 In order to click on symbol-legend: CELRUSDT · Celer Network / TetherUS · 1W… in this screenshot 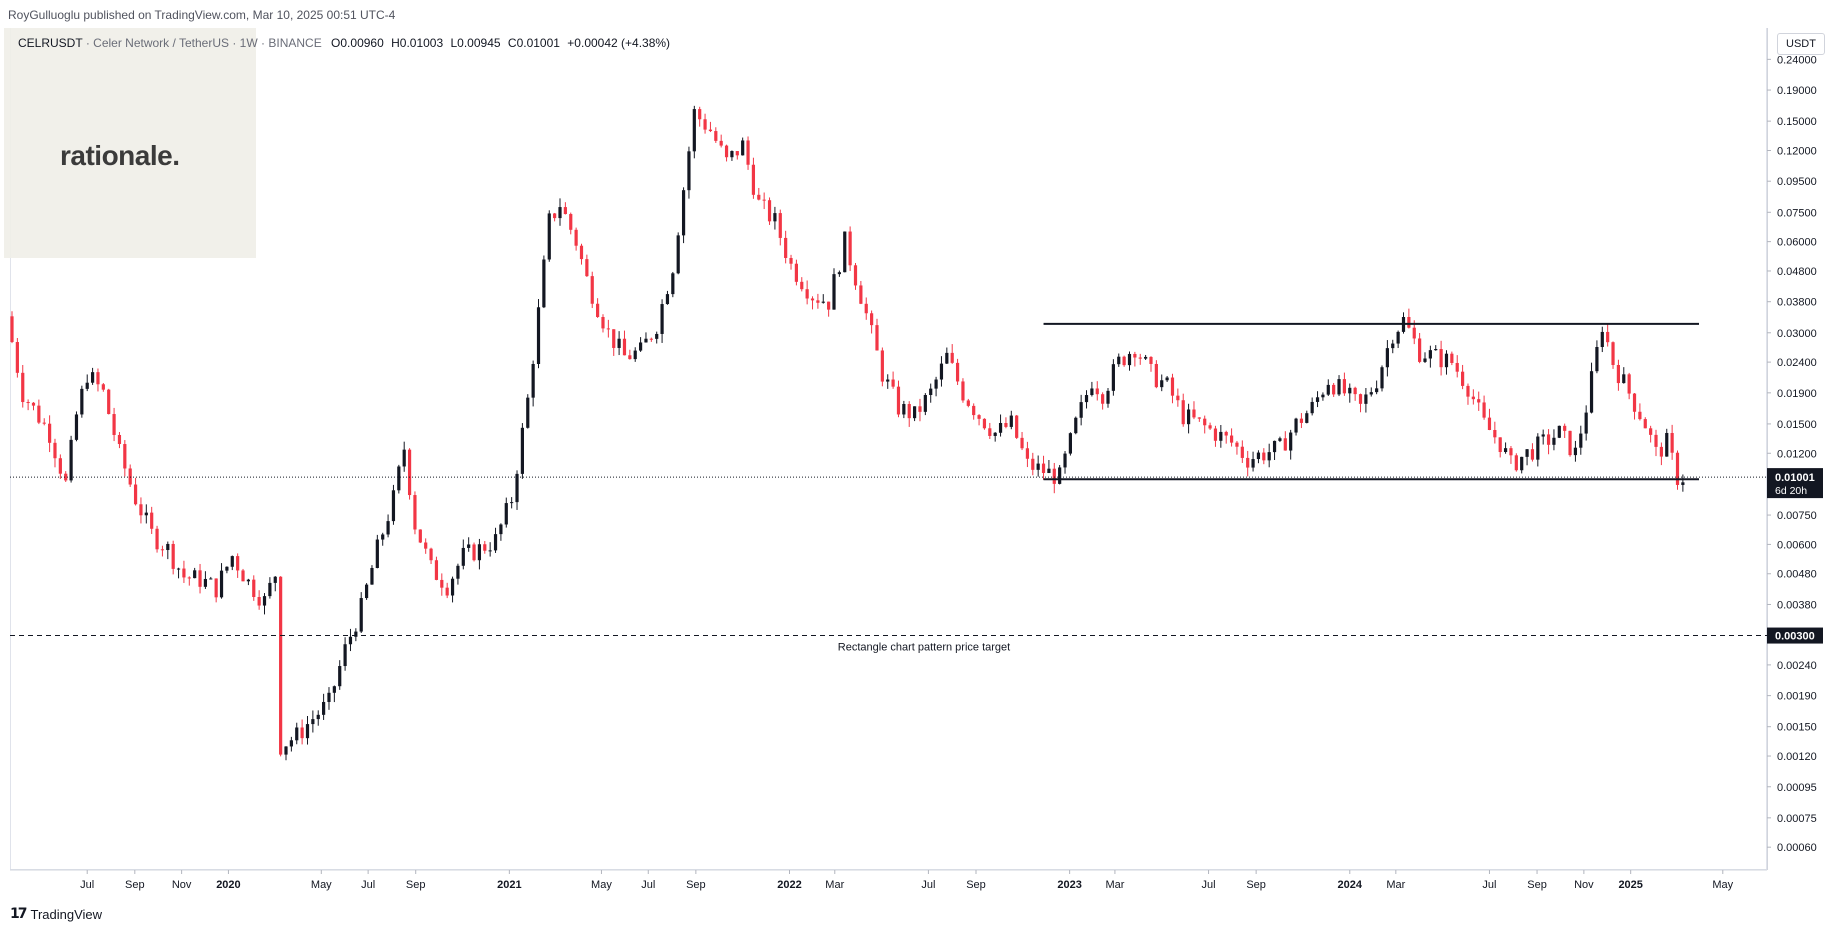, I will do `click(344, 43)`.